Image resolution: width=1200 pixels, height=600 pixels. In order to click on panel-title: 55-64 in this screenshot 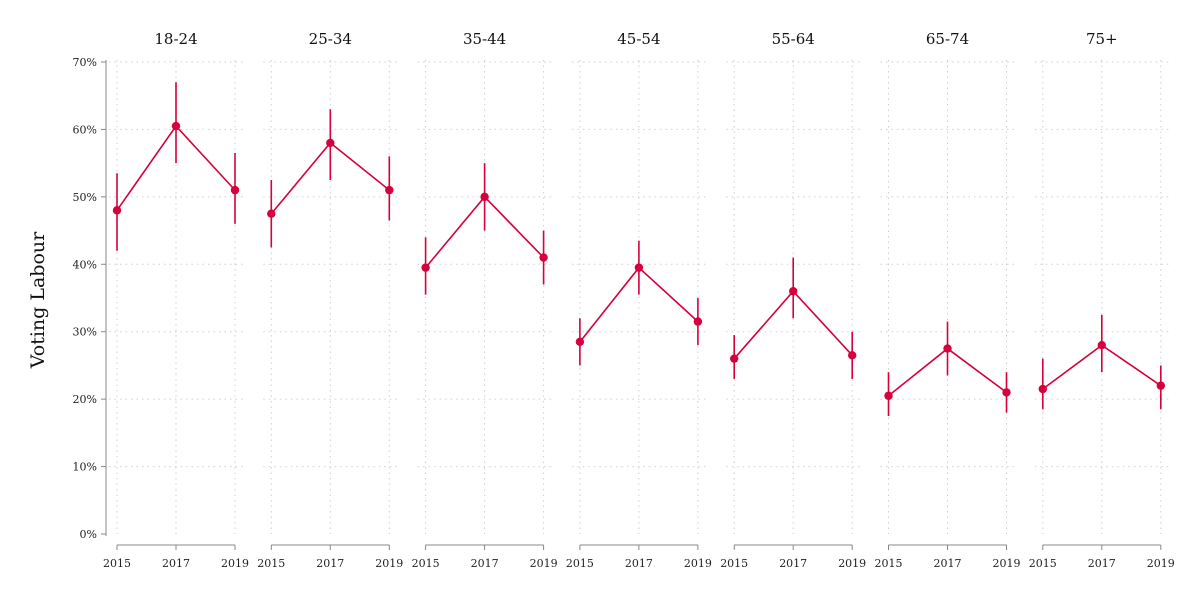, I will do `click(793, 39)`.